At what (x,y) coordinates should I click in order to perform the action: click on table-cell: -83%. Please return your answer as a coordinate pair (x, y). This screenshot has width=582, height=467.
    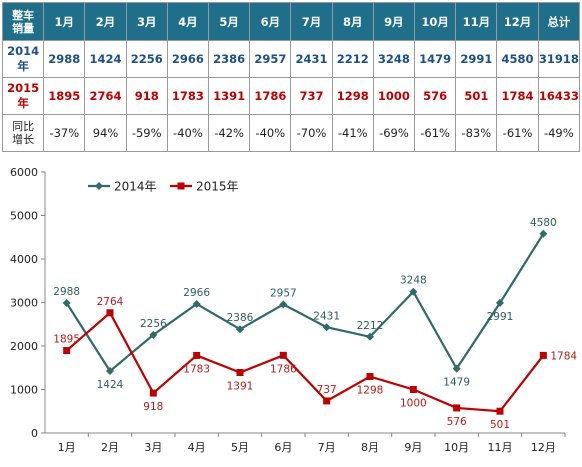
    Looking at the image, I should click on (476, 133).